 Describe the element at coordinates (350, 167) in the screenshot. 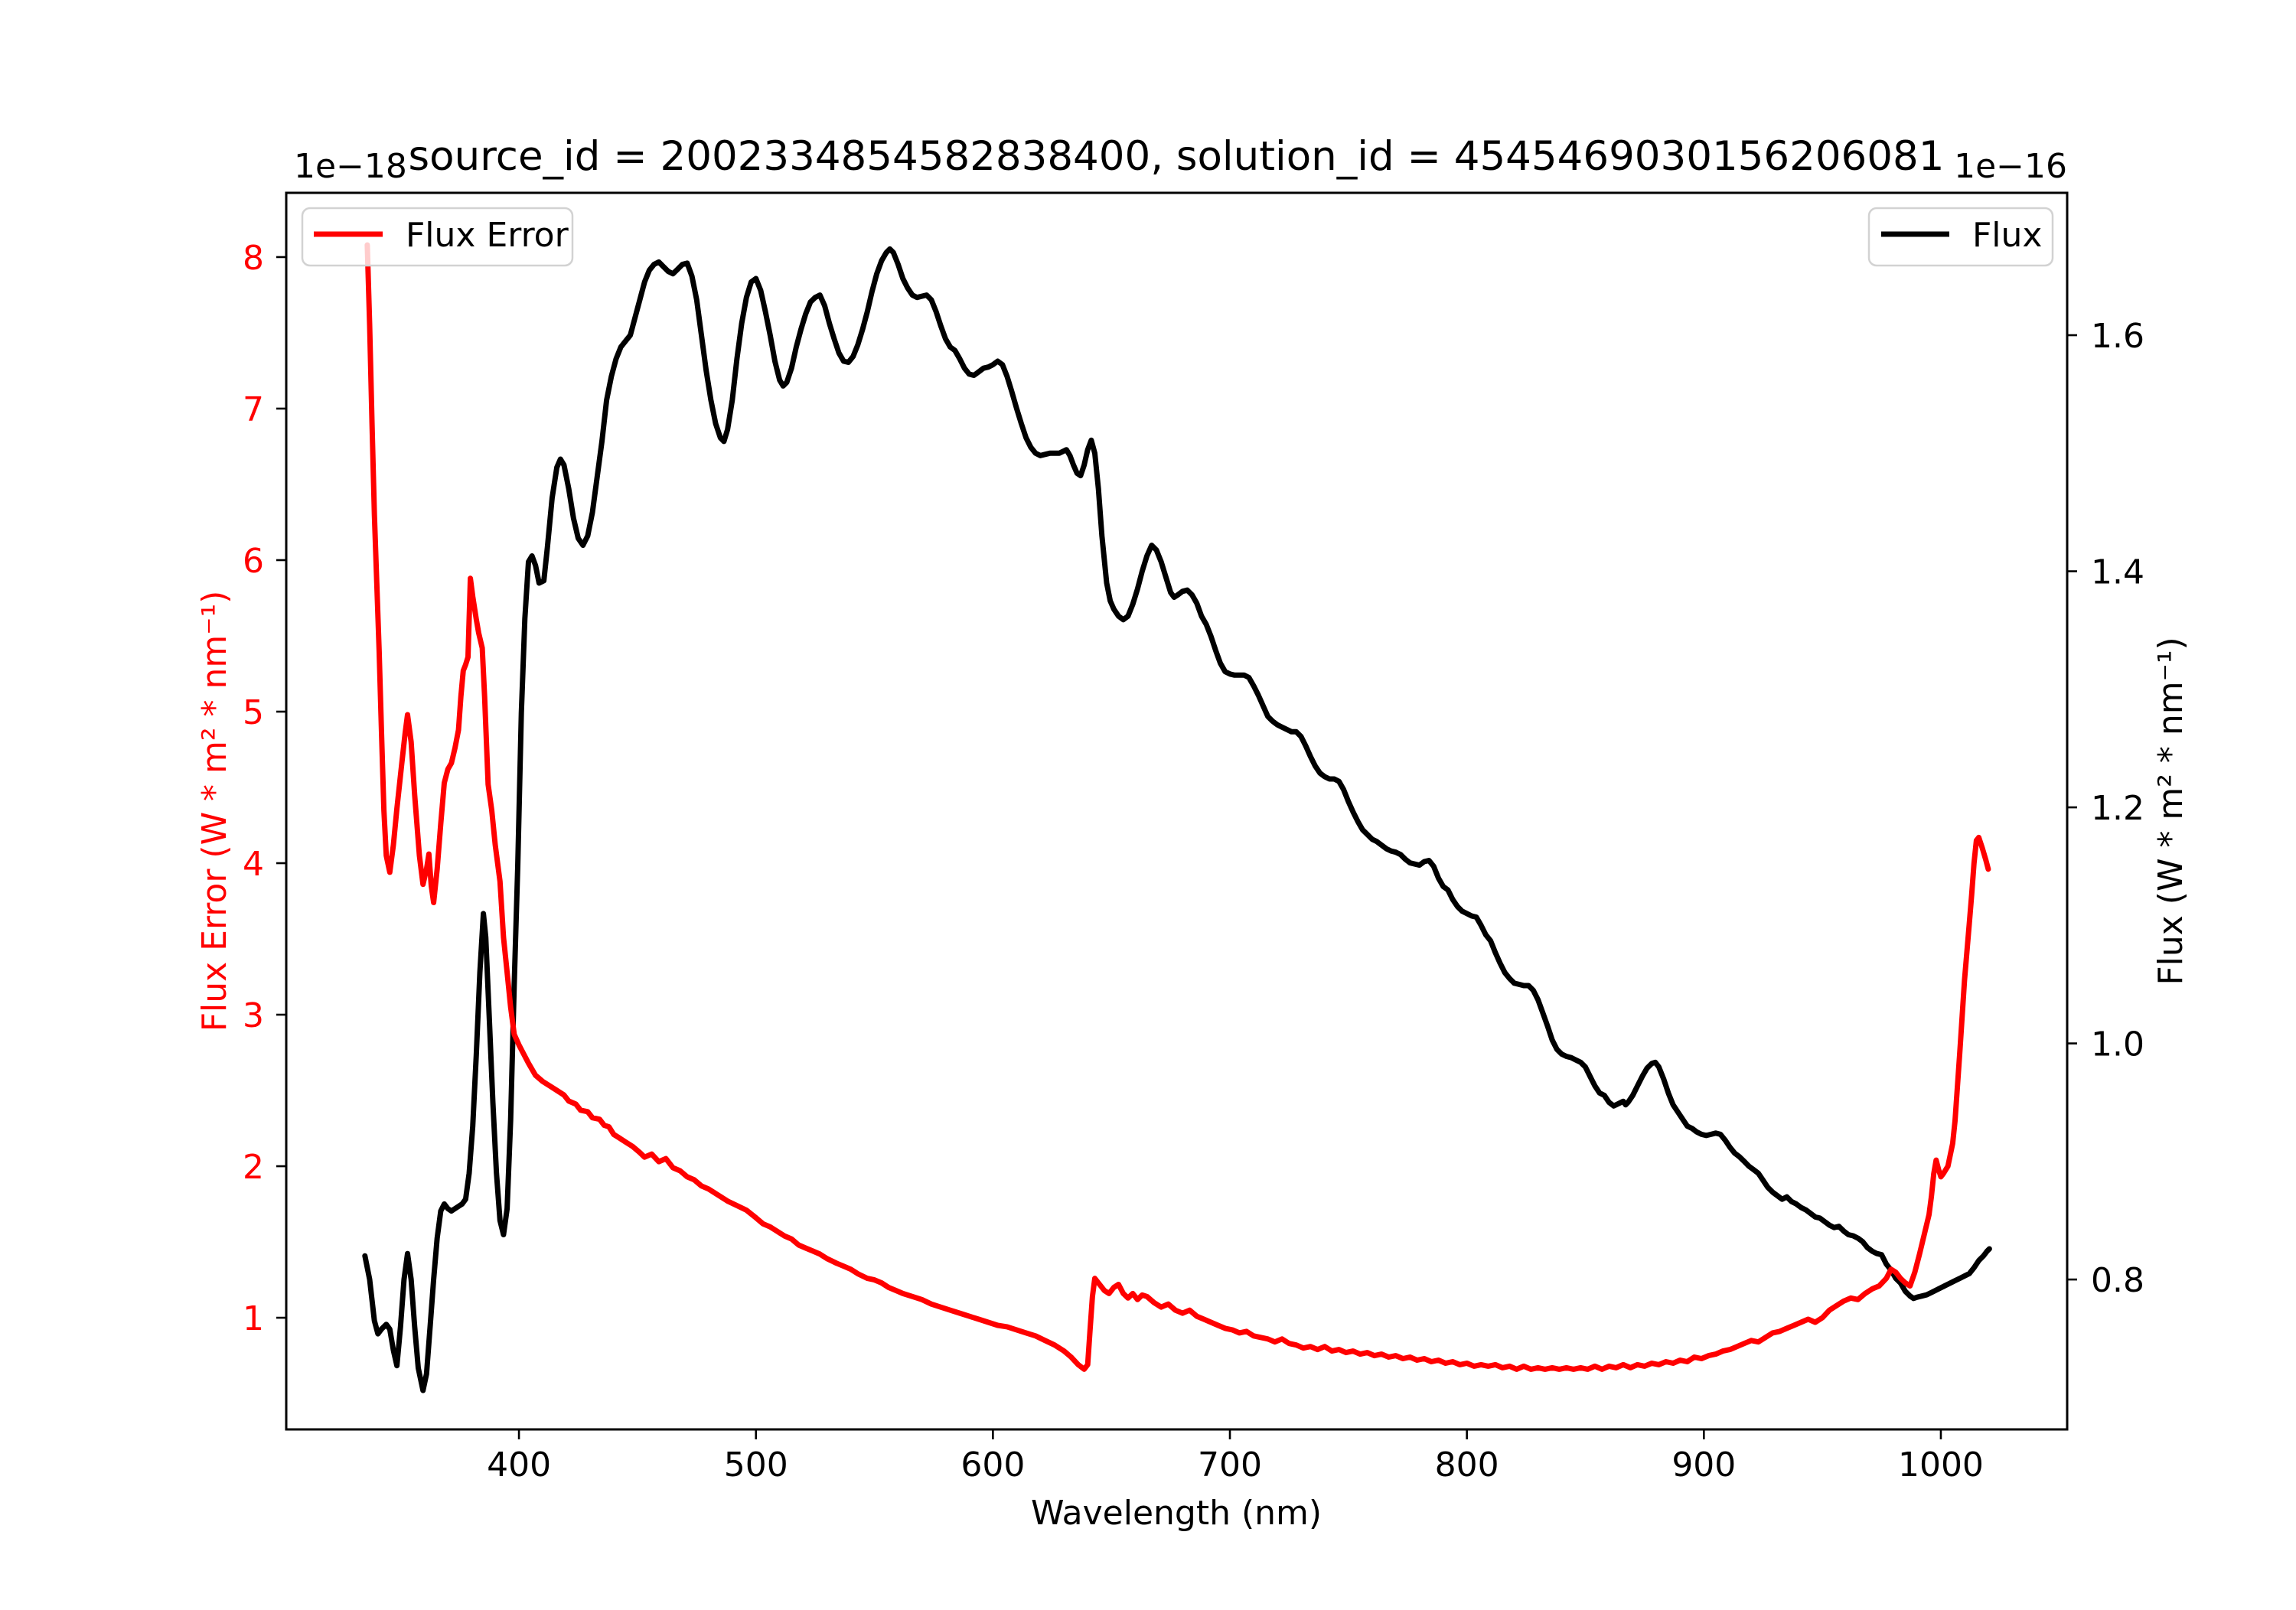

I see `y-left-offset-label: 1e−18` at that location.